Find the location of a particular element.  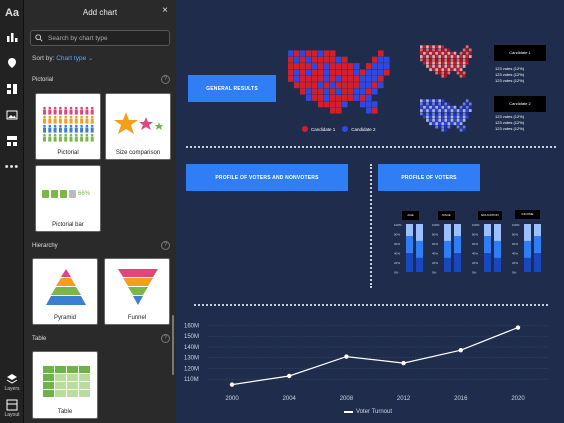

panel-scrollbar is located at coordinates (173, 345).